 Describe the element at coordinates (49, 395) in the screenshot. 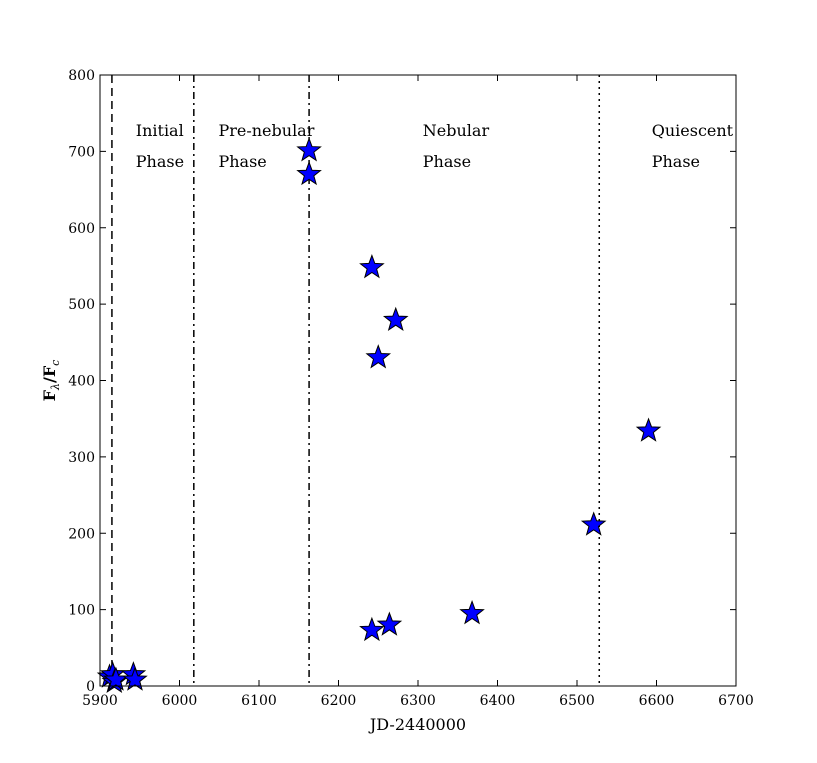

I see `y-axis-label-main: F` at that location.